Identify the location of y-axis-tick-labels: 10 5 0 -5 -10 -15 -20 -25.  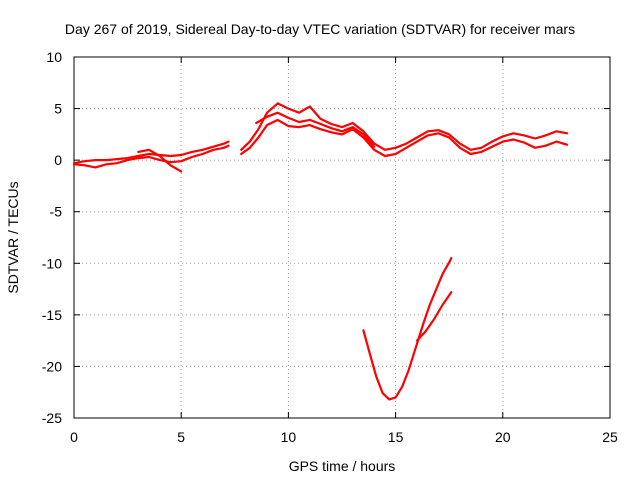
(52, 237).